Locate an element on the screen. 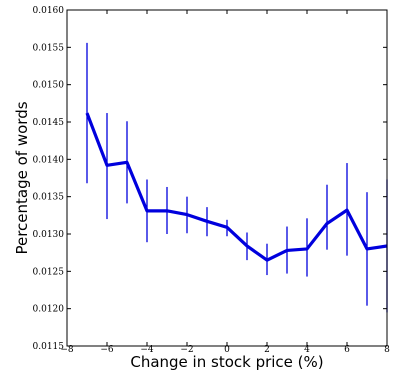  x-tick-label: 8 is located at coordinates (387, 350).